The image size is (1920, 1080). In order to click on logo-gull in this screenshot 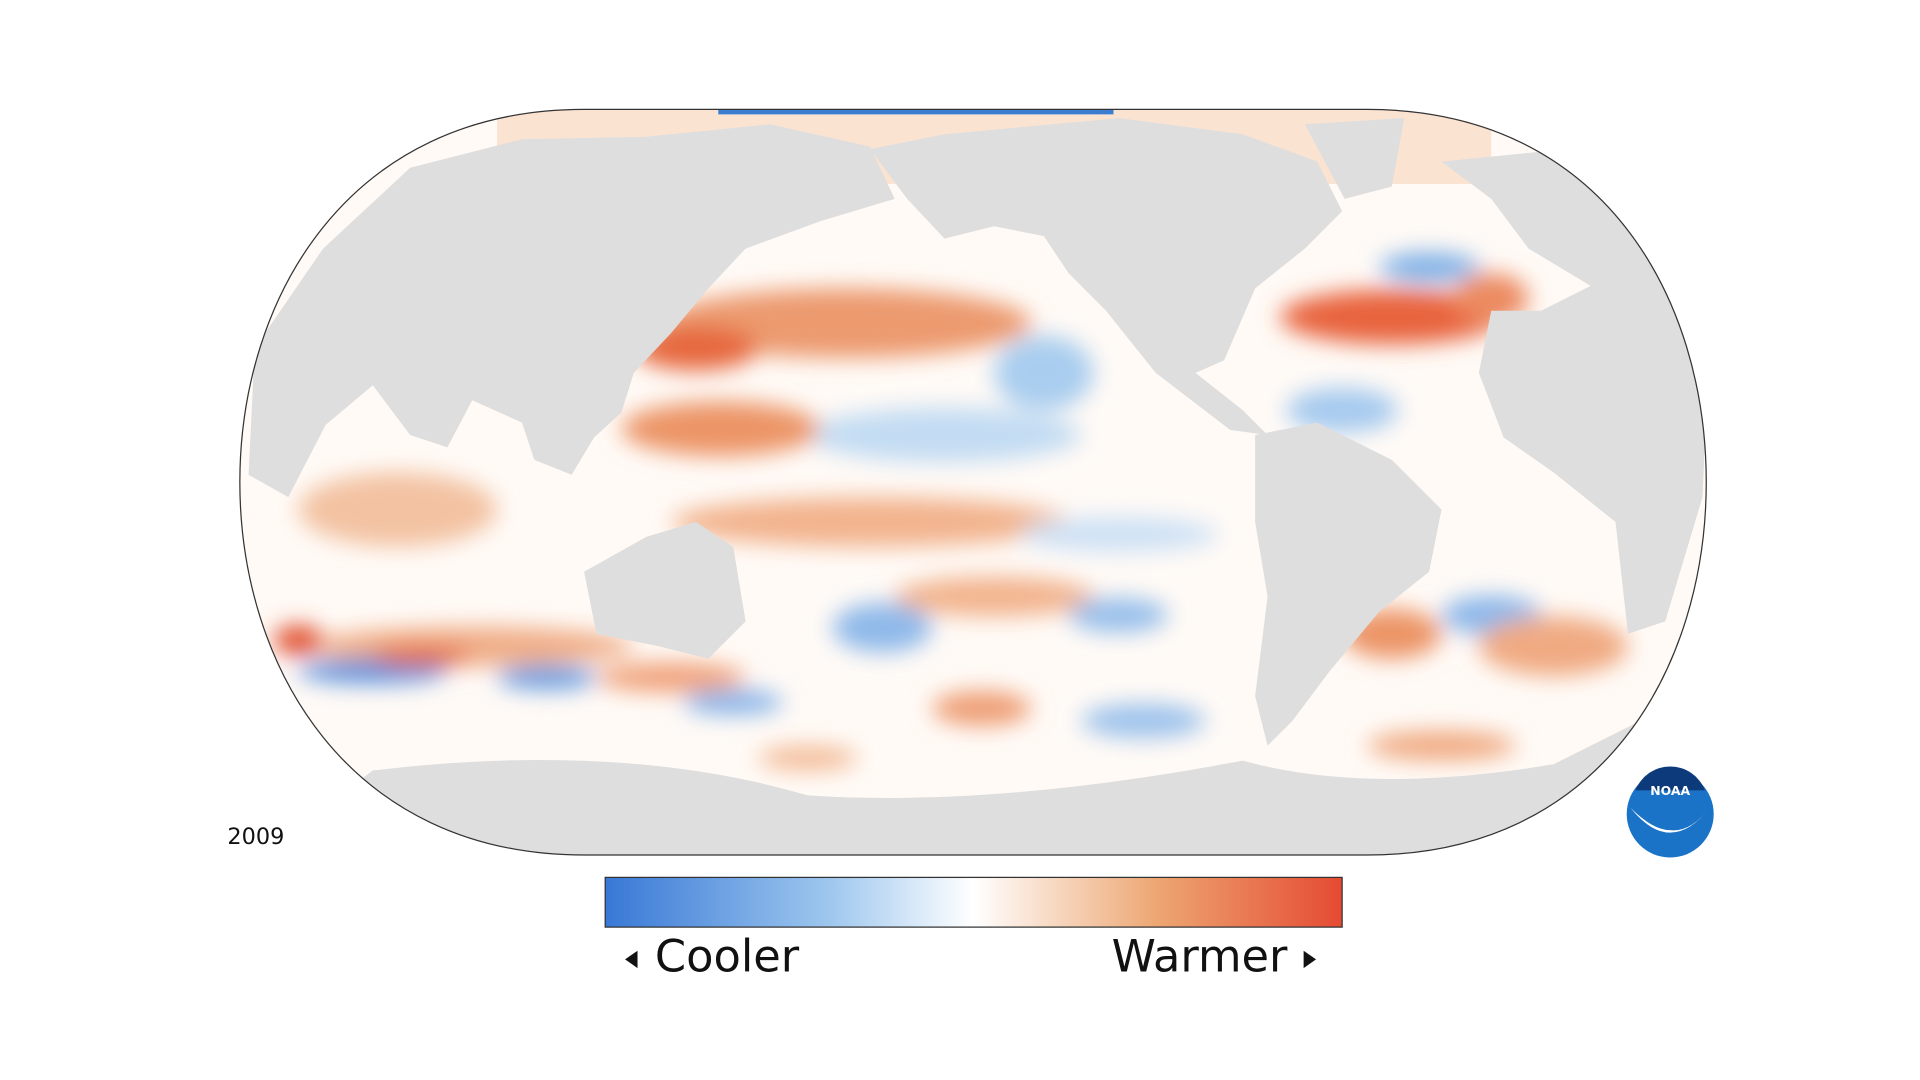, I will do `click(1670, 820)`.